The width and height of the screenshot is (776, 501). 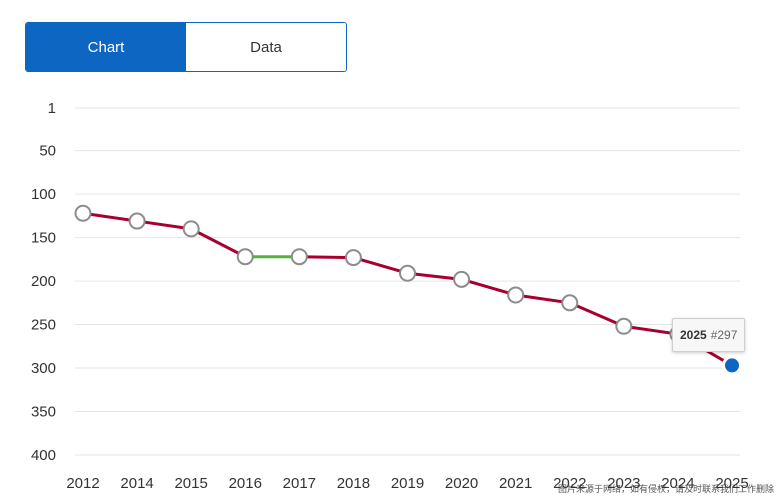 What do you see at coordinates (43, 412) in the screenshot?
I see `y-tick-label: 350` at bounding box center [43, 412].